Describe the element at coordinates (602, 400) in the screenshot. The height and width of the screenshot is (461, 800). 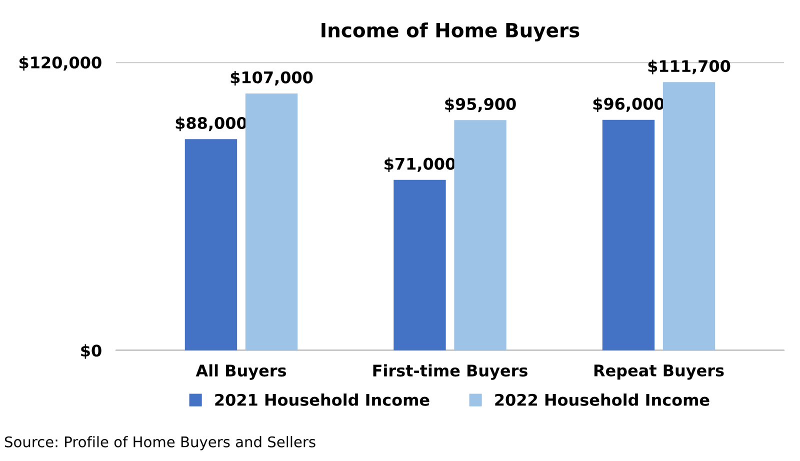
I see `legend-label: 2022 Household Income` at that location.